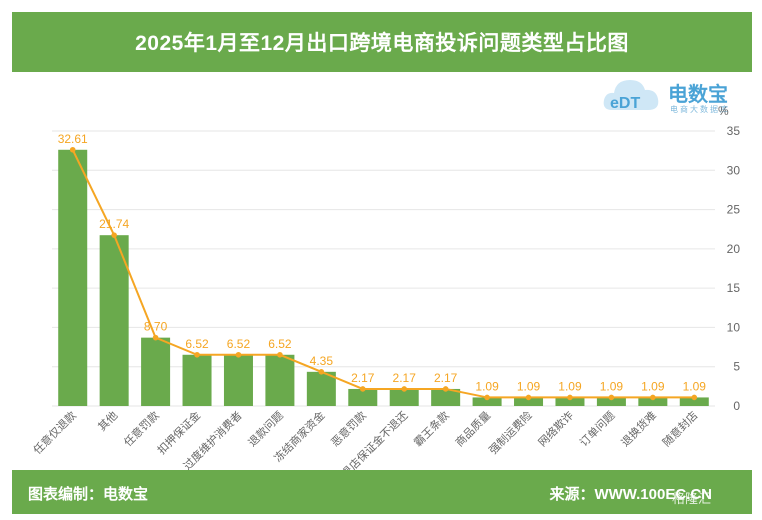  I want to click on cloud-logo-icon: eDT, so click(631, 96).